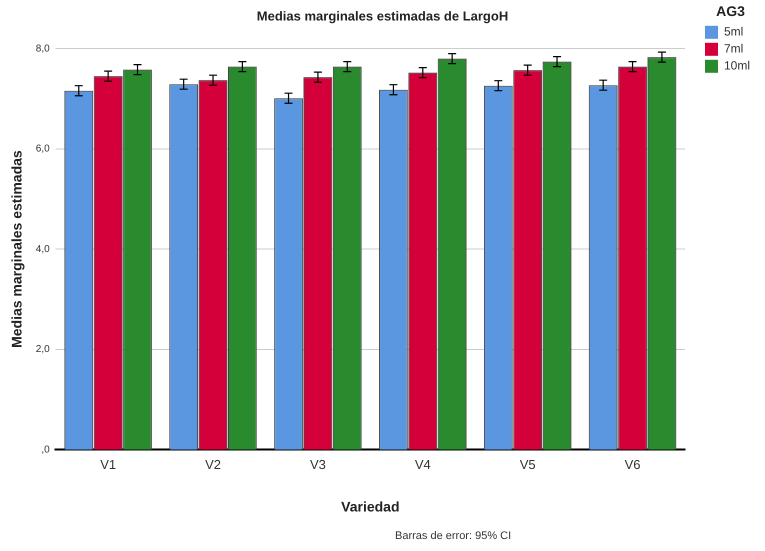  I want to click on legend-label: 10ml, so click(737, 65).